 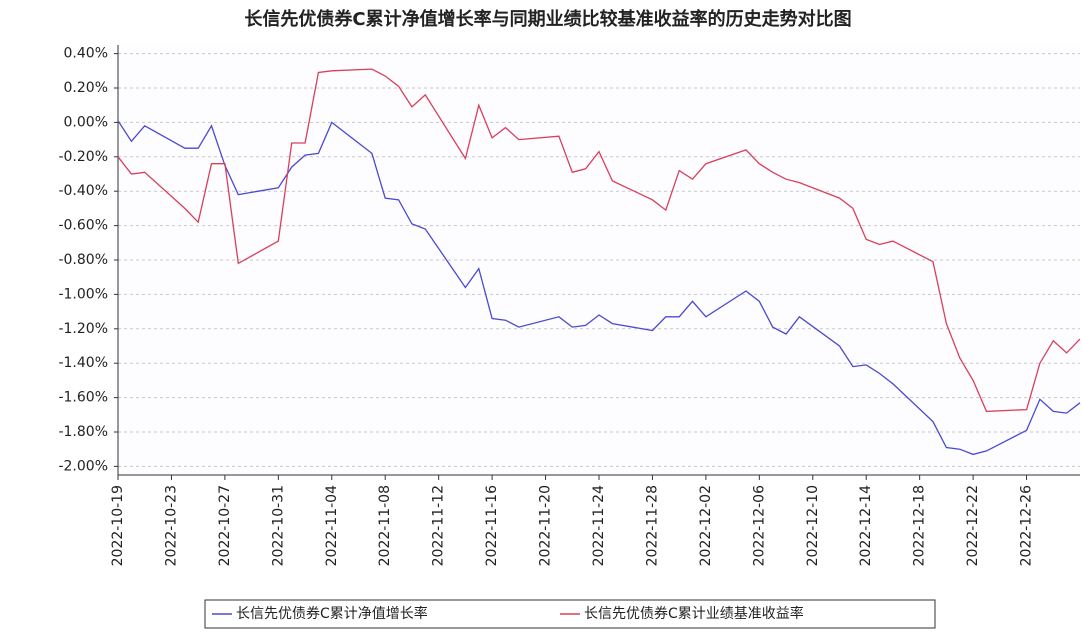 What do you see at coordinates (547, 19) in the screenshot?
I see `chart-title: 长信先优债券C累计净值增长率与同期业绩比较基准收益率的历史走势对比图` at bounding box center [547, 19].